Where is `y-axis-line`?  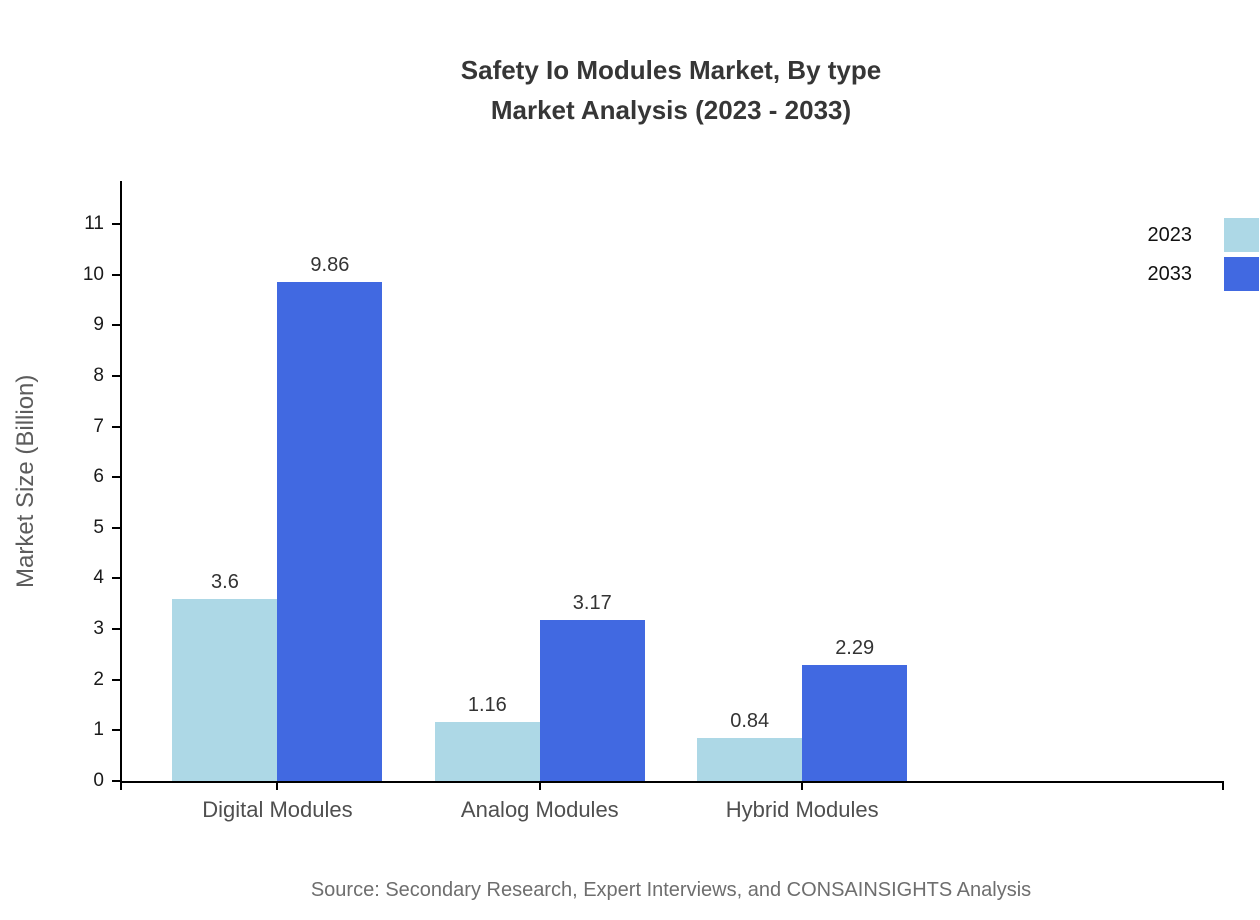 y-axis-line is located at coordinates (121, 482).